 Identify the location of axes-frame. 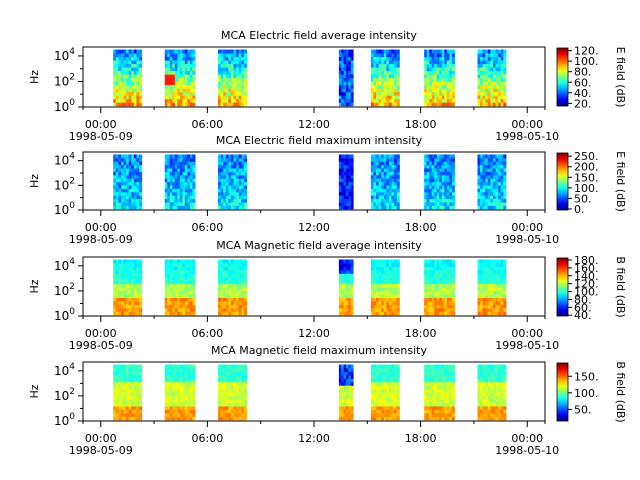
(314, 286).